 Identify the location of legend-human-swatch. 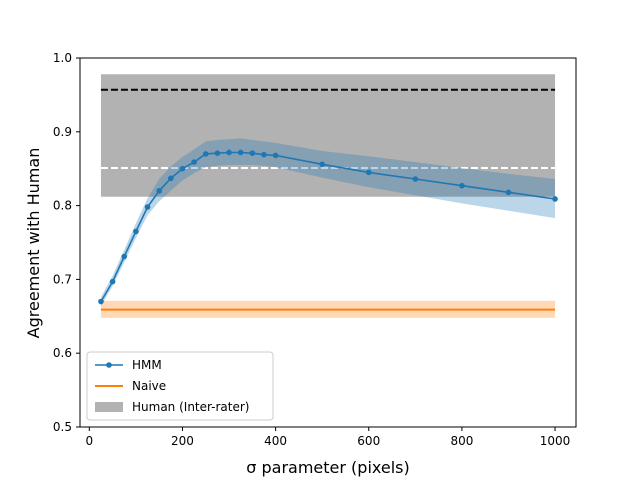
(109, 407).